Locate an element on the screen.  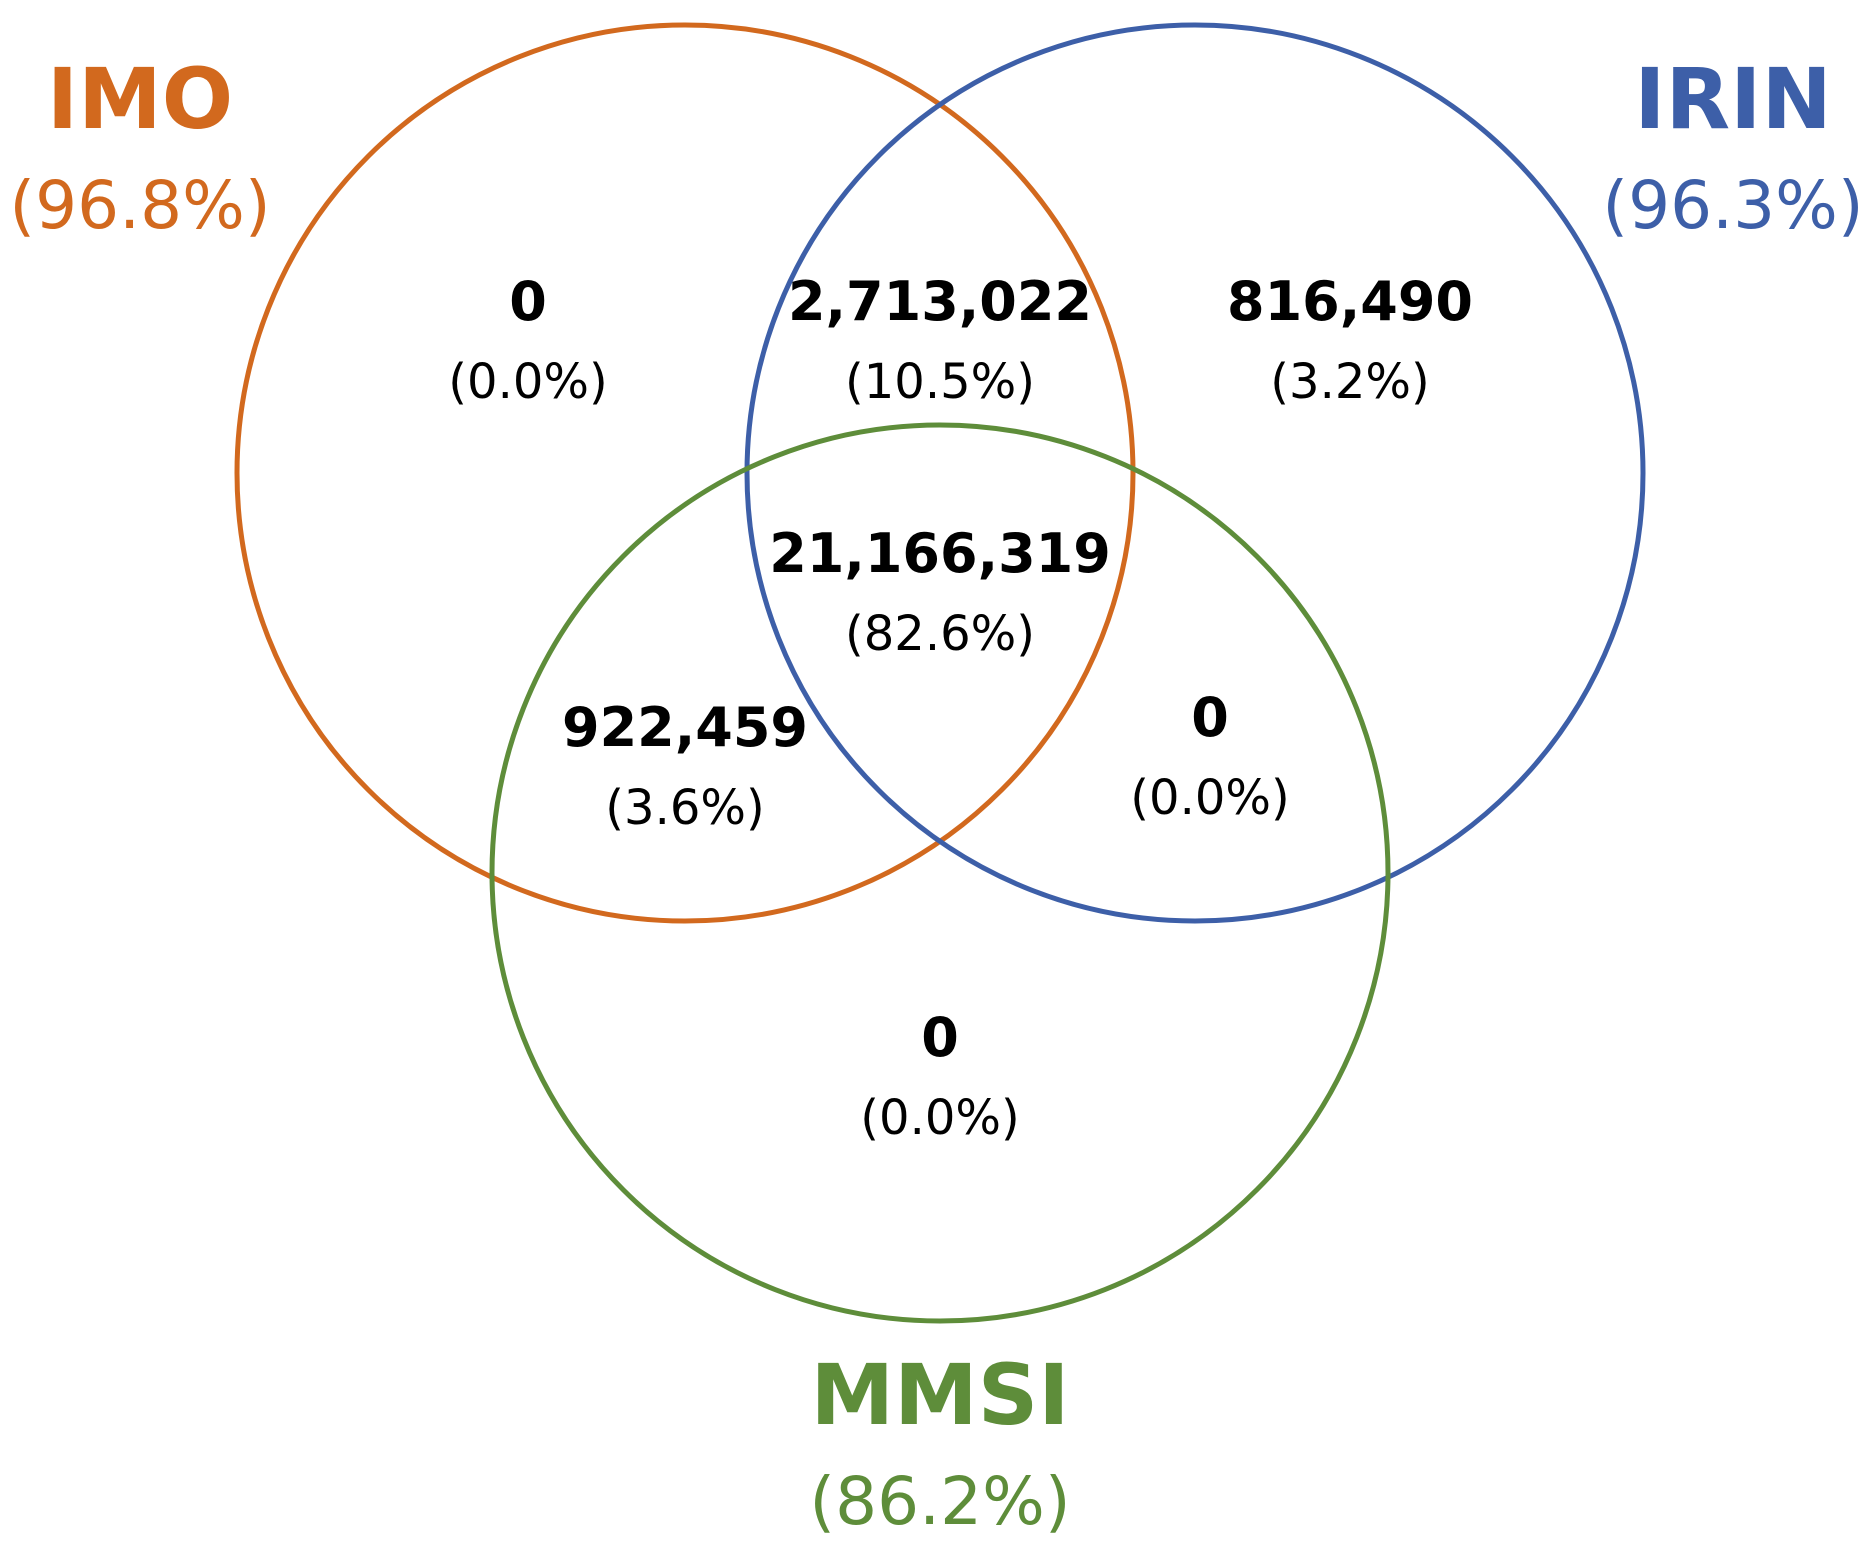
region-imo-only-pct: (0.0%) is located at coordinates (527, 382).